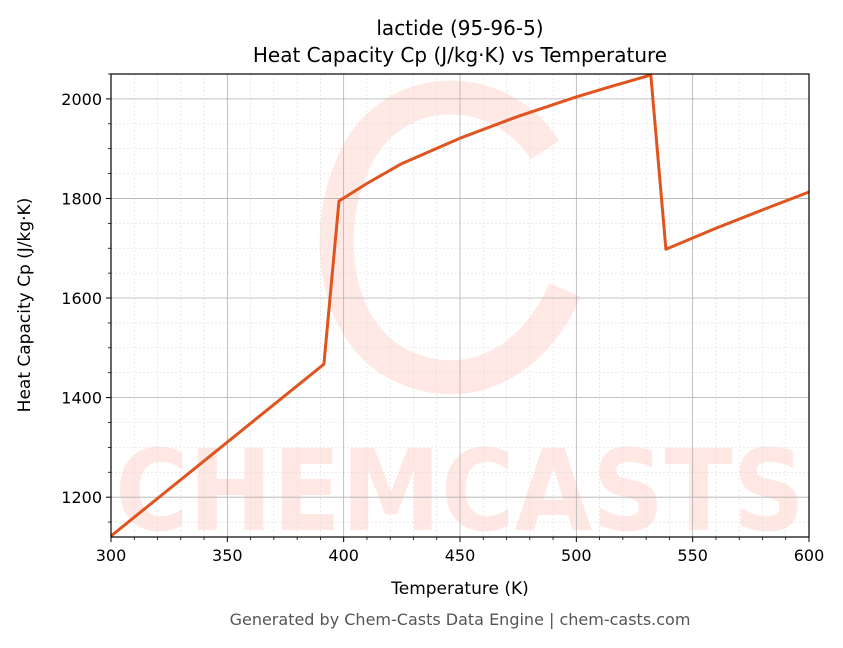 The height and width of the screenshot is (648, 843). Describe the element at coordinates (81, 497) in the screenshot. I see `y-tick-label: 1200` at that location.